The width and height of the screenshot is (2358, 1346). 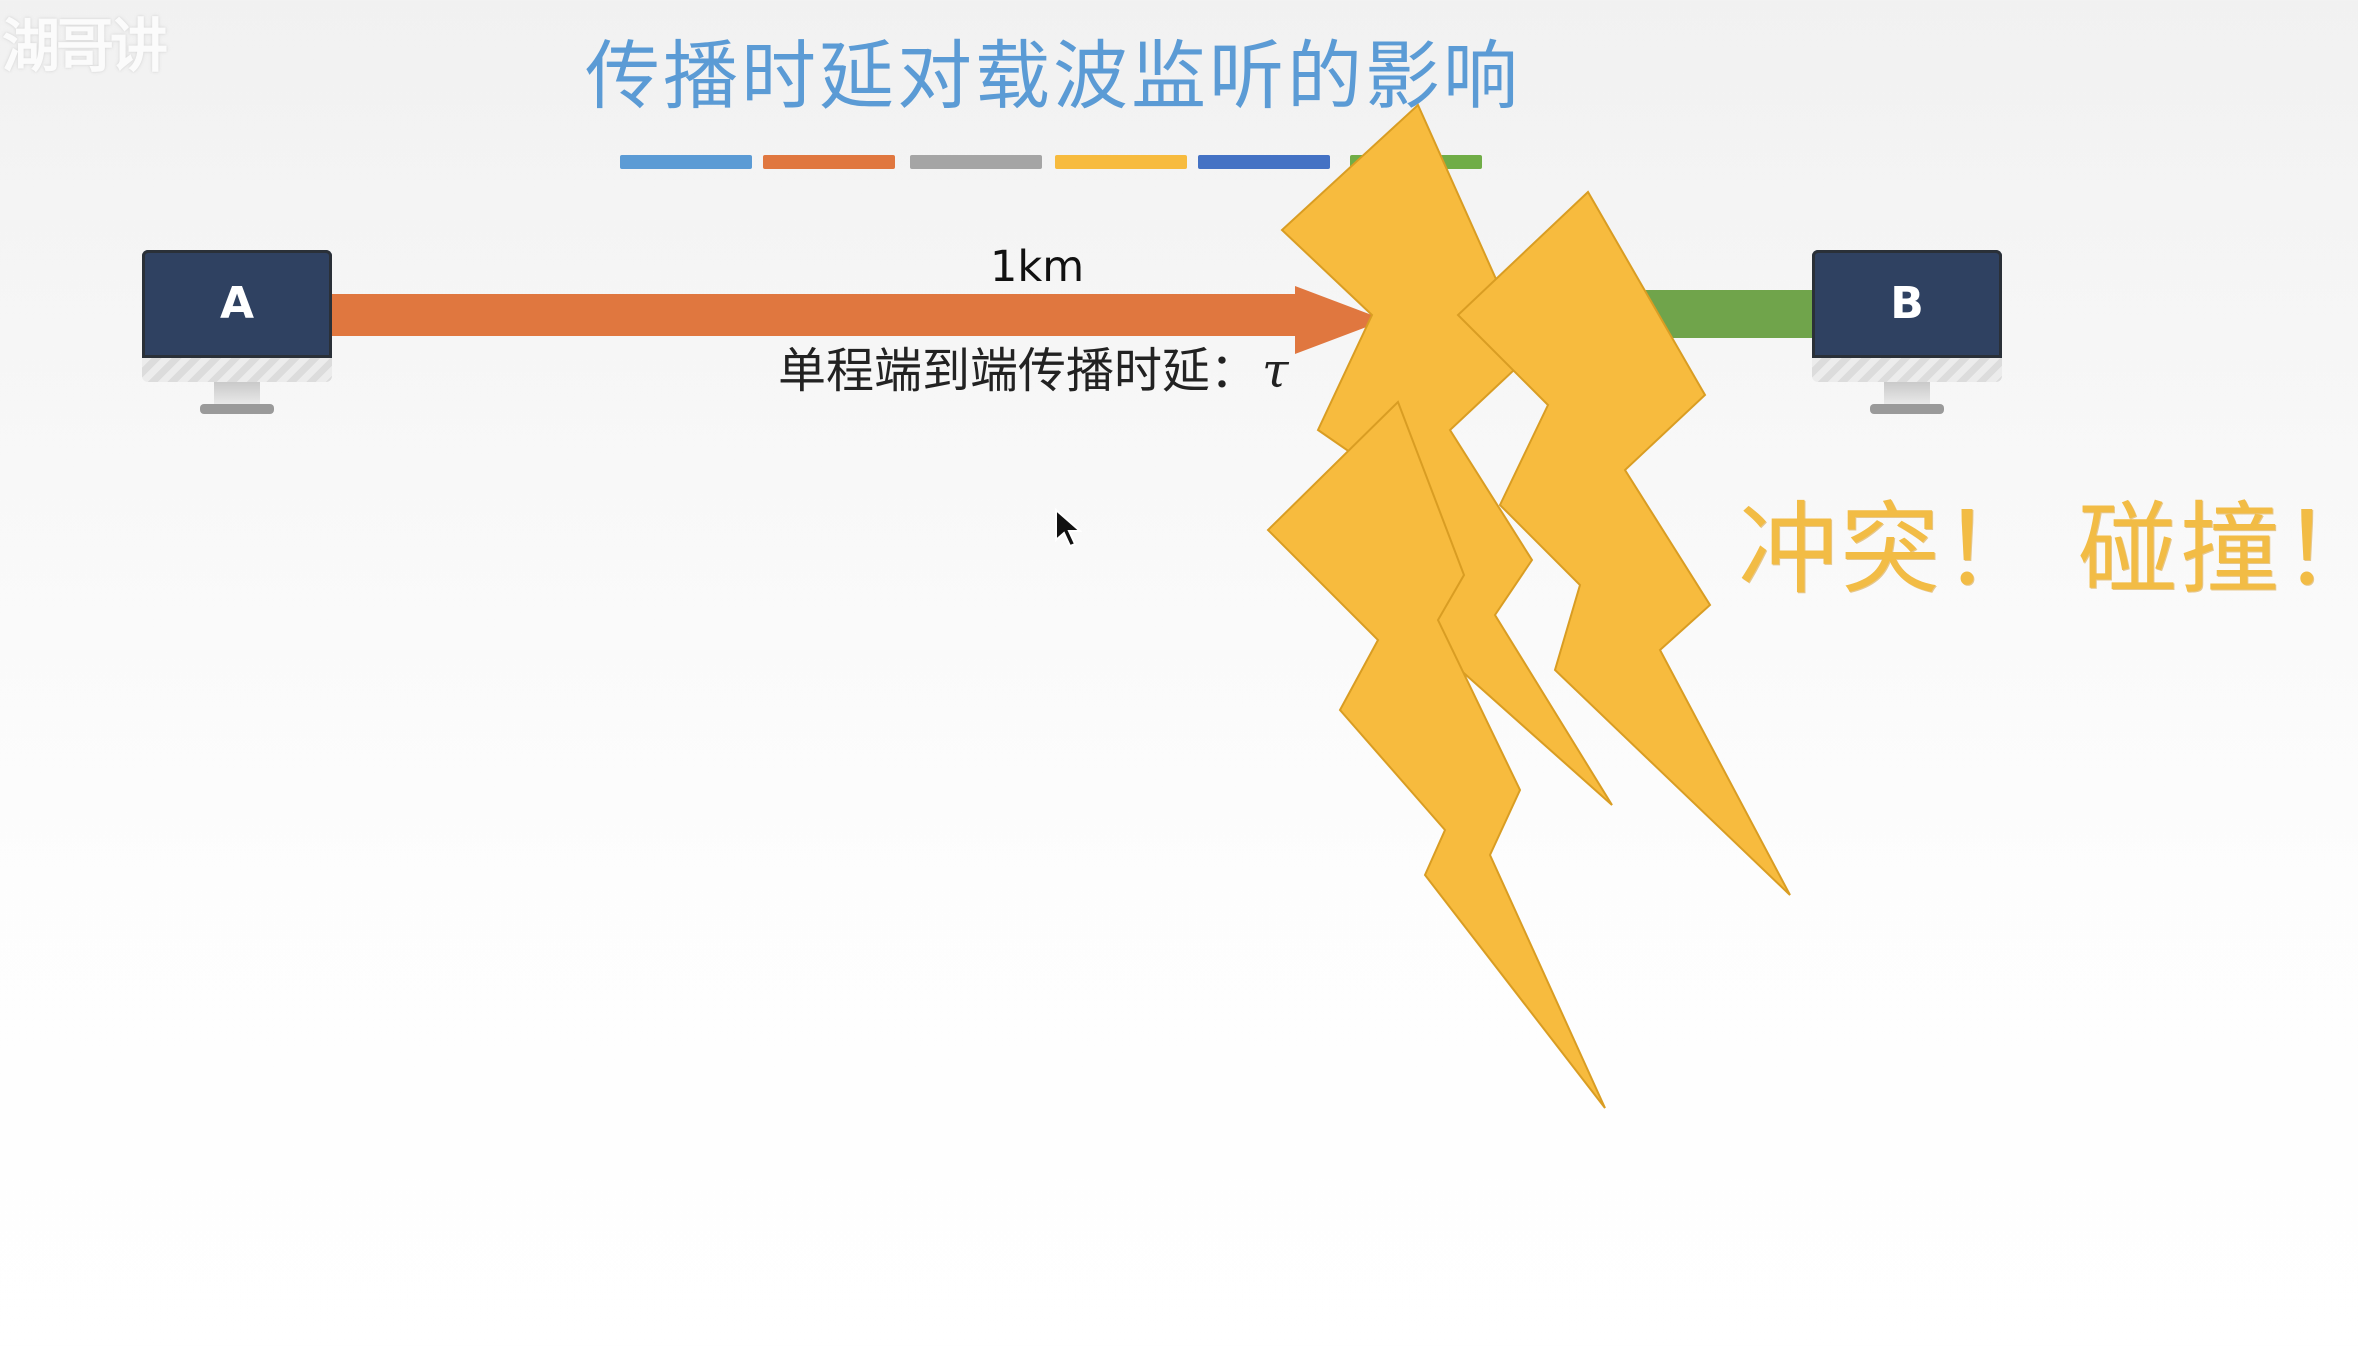 I want to click on computer-b-screen: B, so click(x=1907, y=304).